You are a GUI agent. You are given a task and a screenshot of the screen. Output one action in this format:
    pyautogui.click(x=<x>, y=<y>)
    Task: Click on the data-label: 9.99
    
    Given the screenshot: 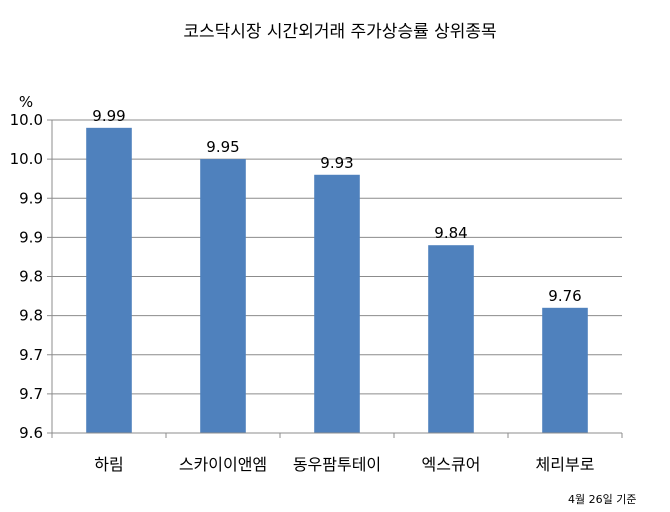 What is the action you would take?
    pyautogui.click(x=108, y=116)
    